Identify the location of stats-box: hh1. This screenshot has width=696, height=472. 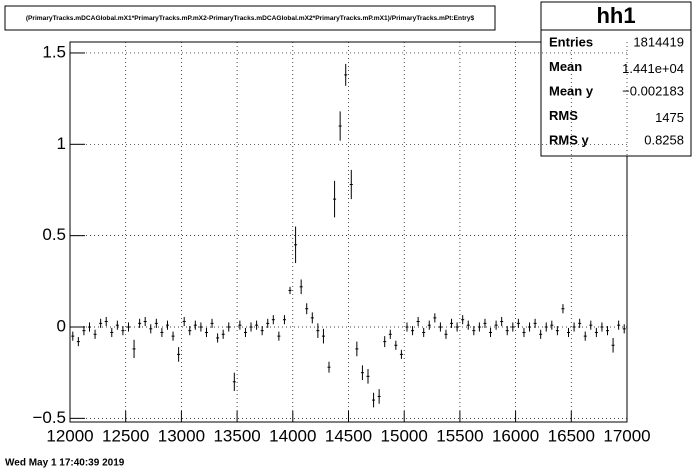
(616, 79).